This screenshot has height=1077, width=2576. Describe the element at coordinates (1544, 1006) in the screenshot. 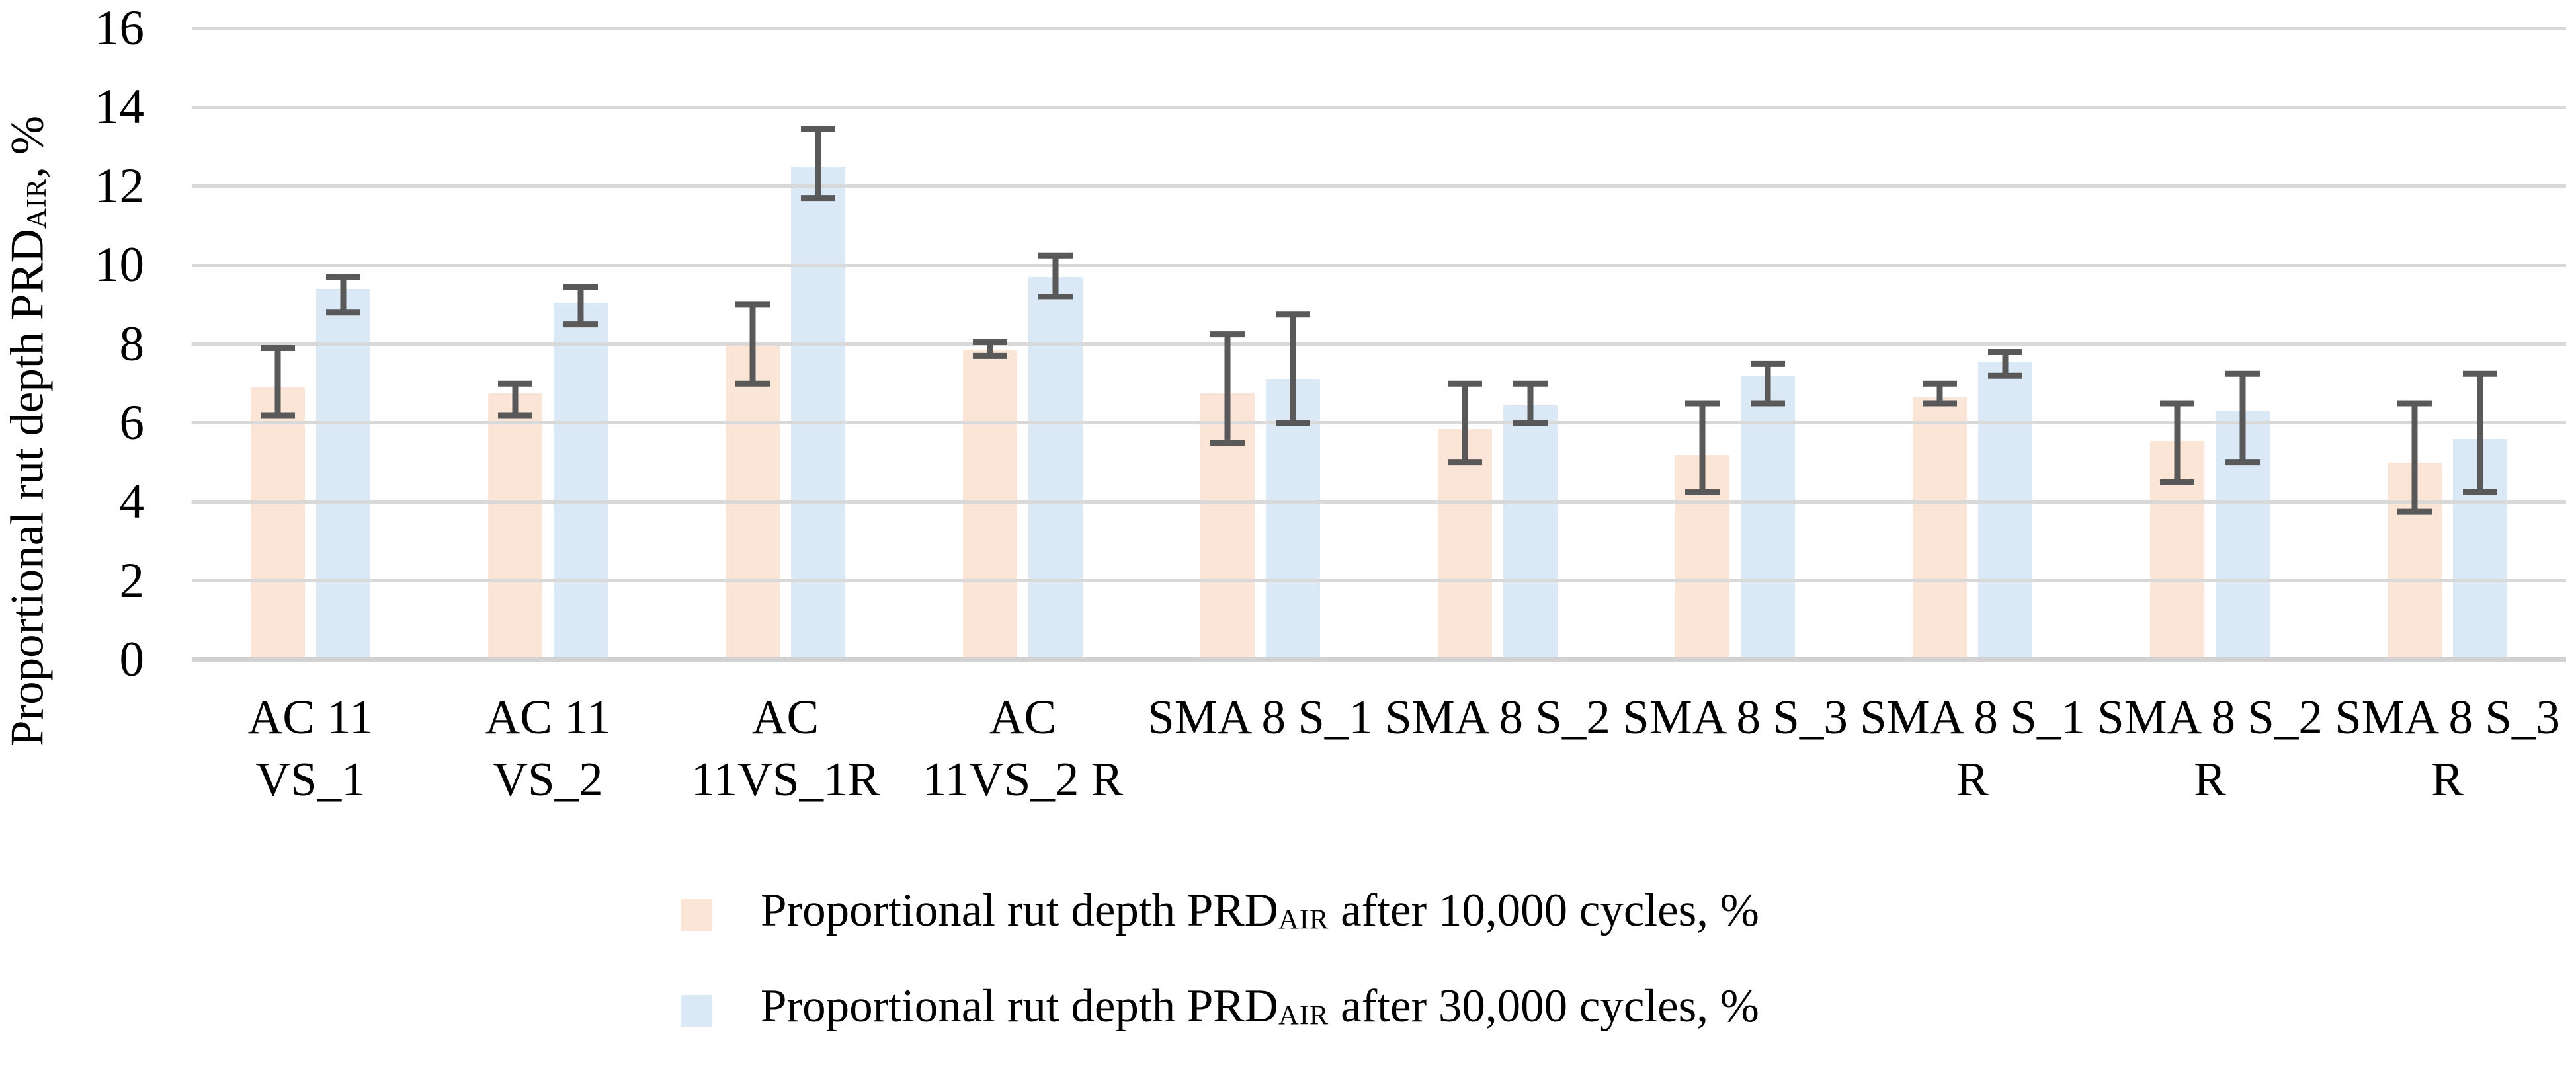

I see `legend-label-30k-post: after 30,000 cycles, %` at that location.